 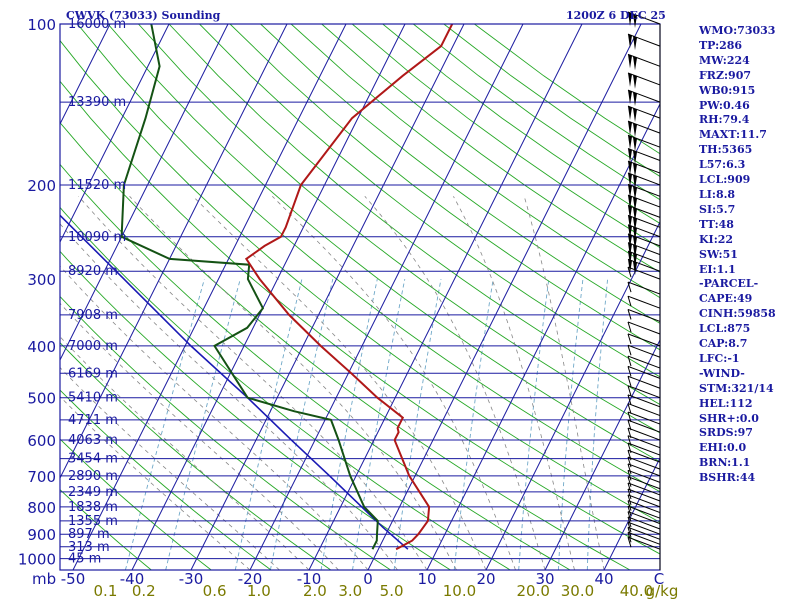 I want to click on mixing-ratio-axis-label: g/kg, so click(x=662, y=591).